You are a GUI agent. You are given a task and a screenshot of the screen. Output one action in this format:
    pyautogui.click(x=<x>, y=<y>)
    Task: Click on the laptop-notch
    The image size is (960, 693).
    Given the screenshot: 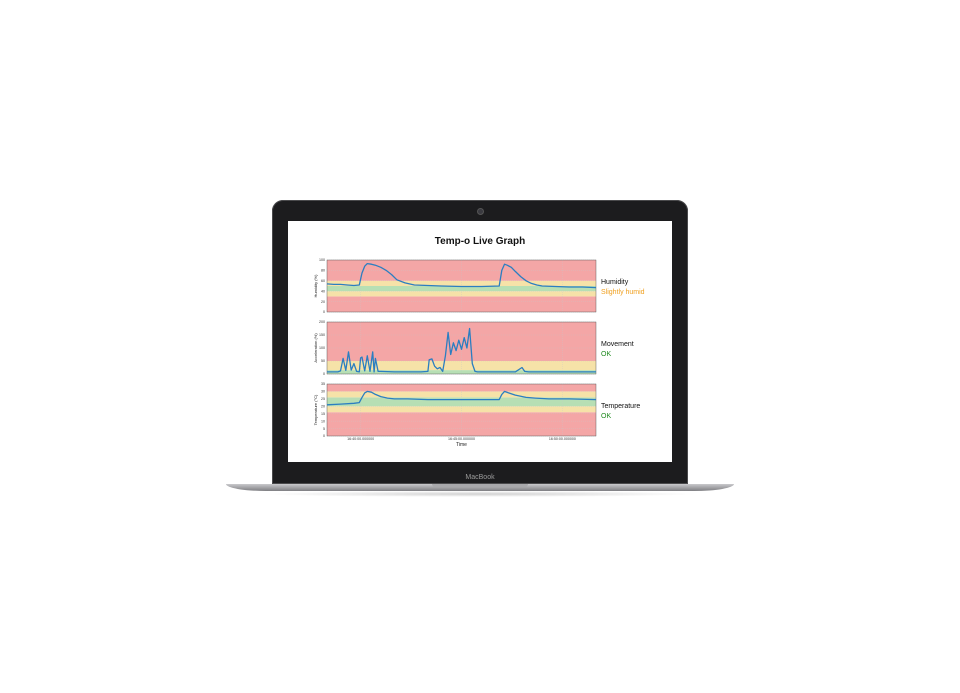 What is the action you would take?
    pyautogui.click(x=480, y=485)
    